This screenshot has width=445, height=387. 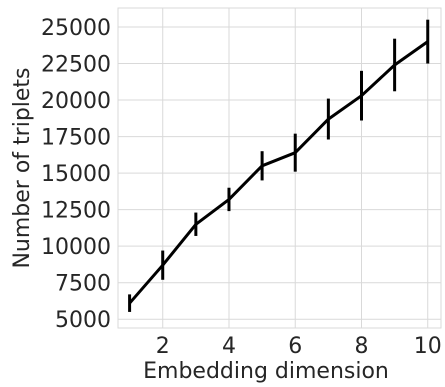 I want to click on y-tick-label: 7500, so click(x=83, y=284).